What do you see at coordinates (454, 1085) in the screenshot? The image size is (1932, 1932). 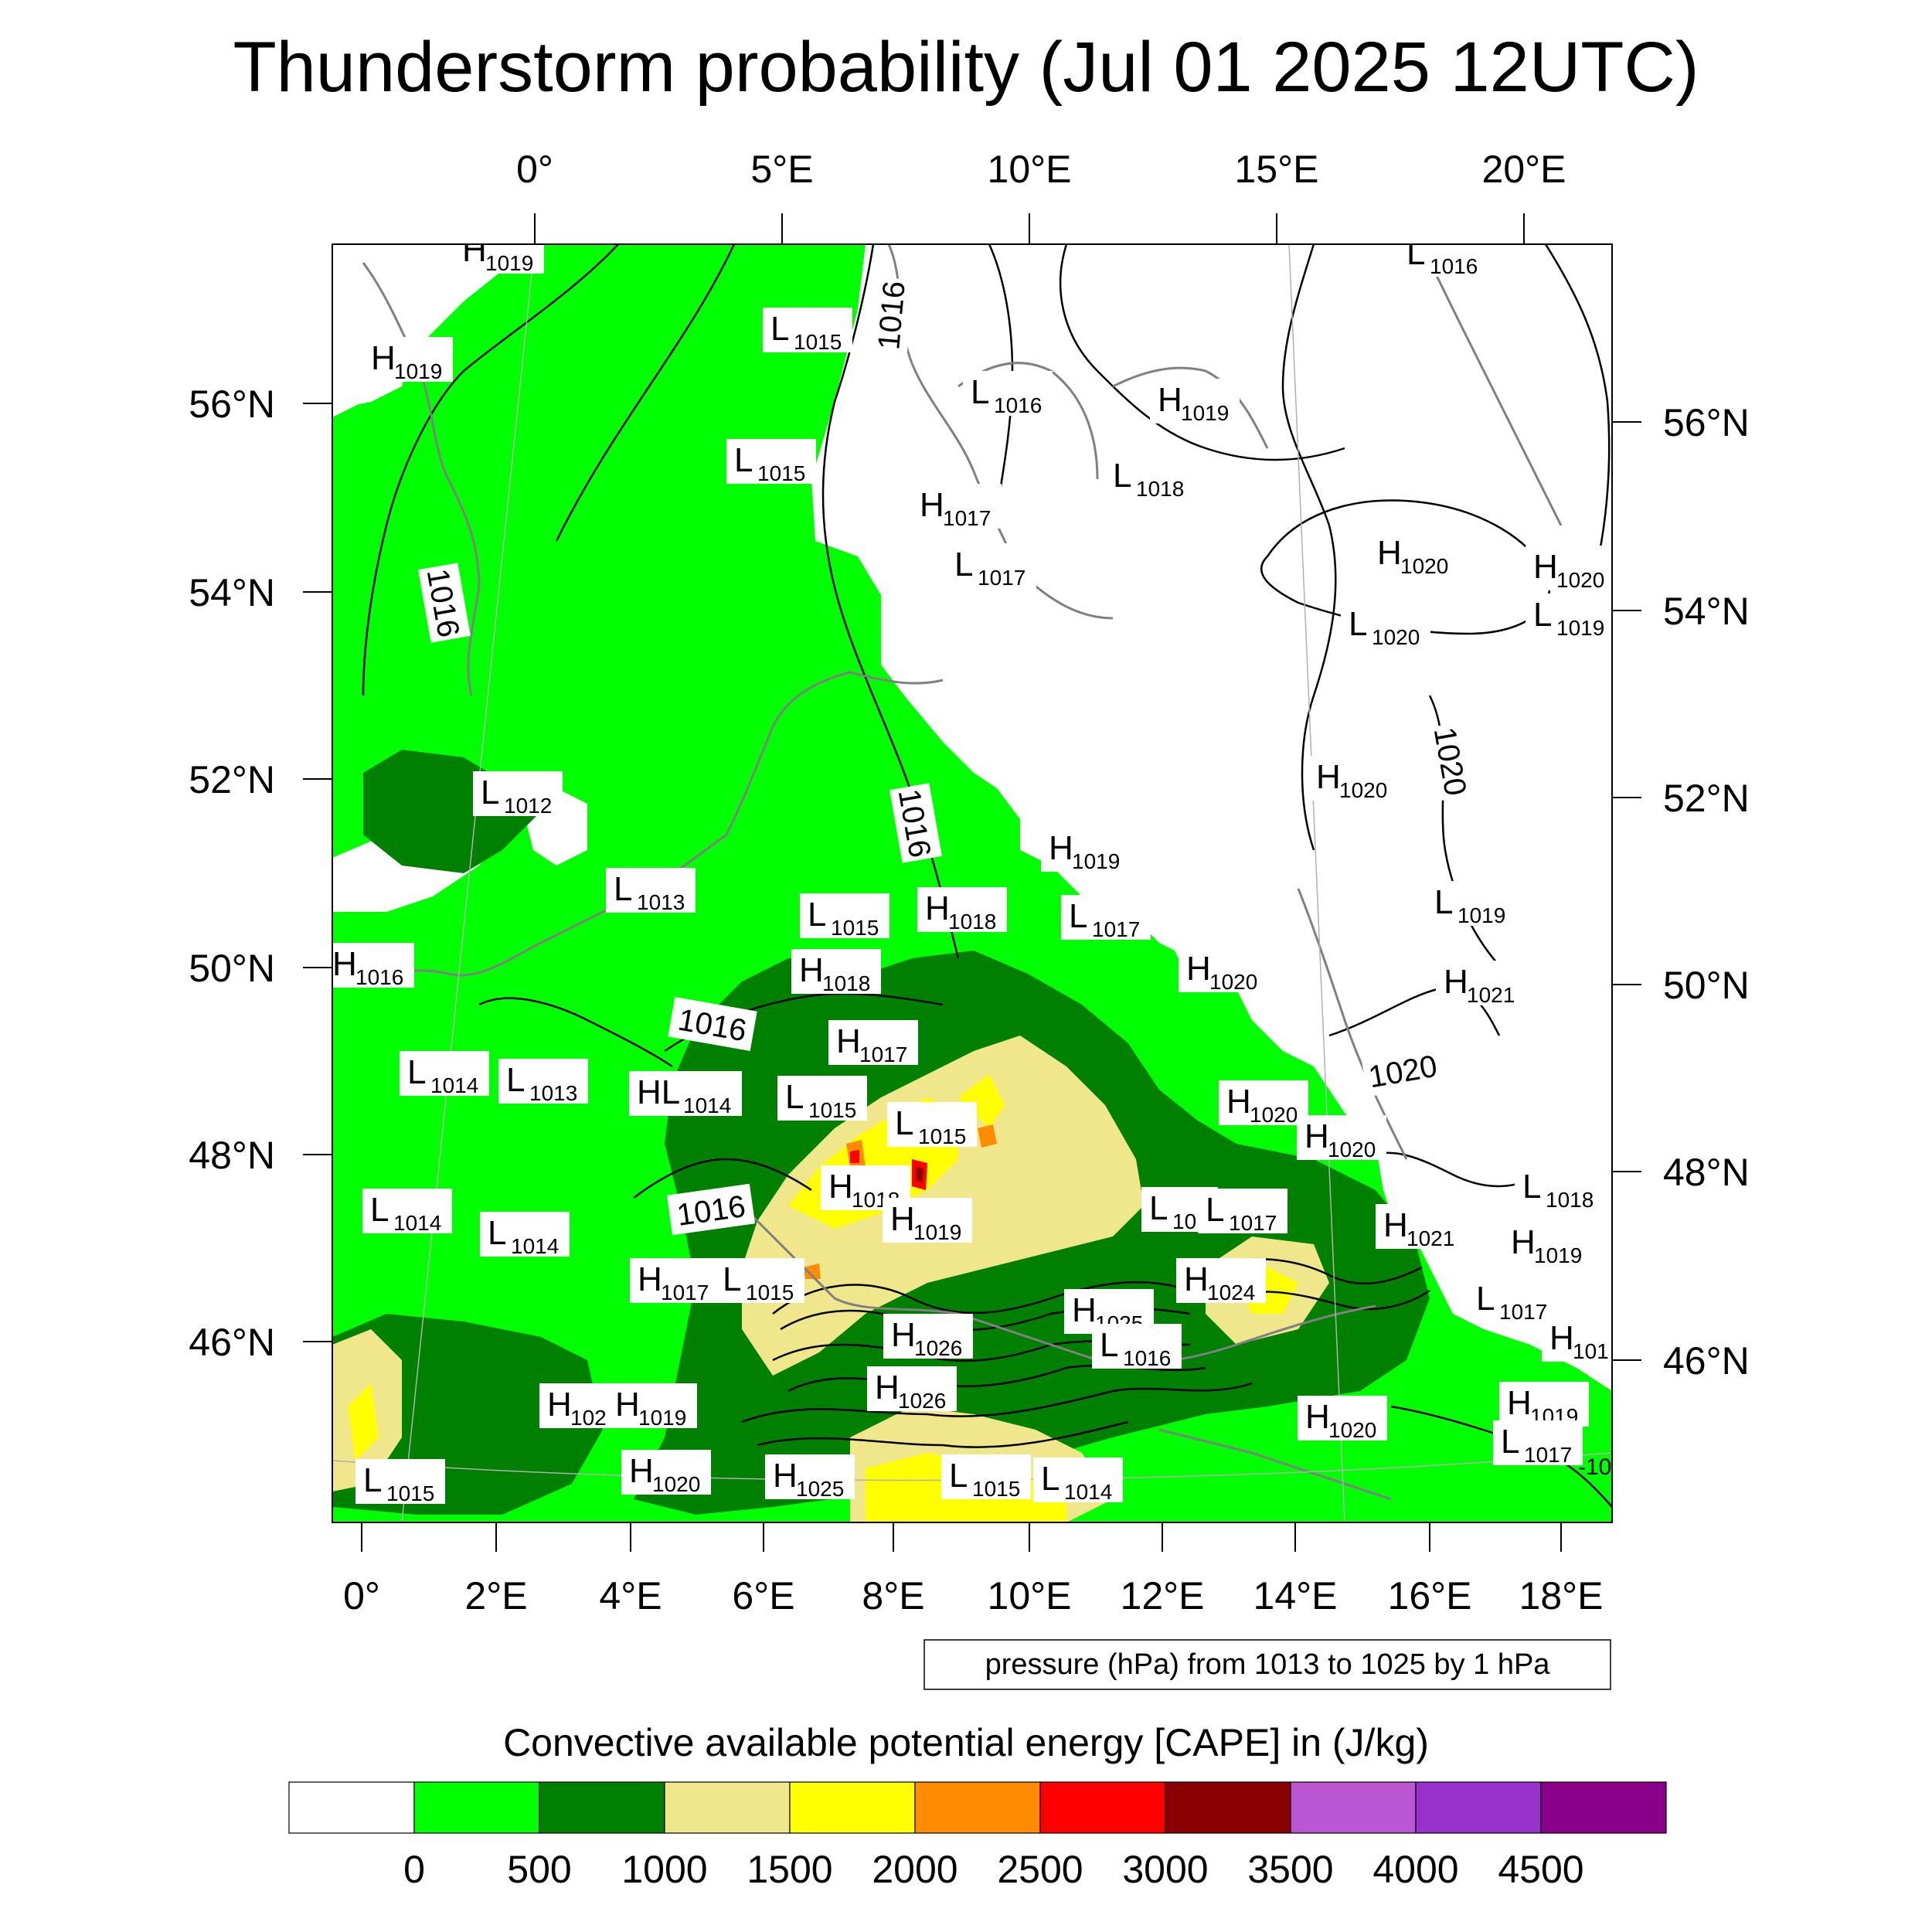 I see `pressure-center-value: 1014` at bounding box center [454, 1085].